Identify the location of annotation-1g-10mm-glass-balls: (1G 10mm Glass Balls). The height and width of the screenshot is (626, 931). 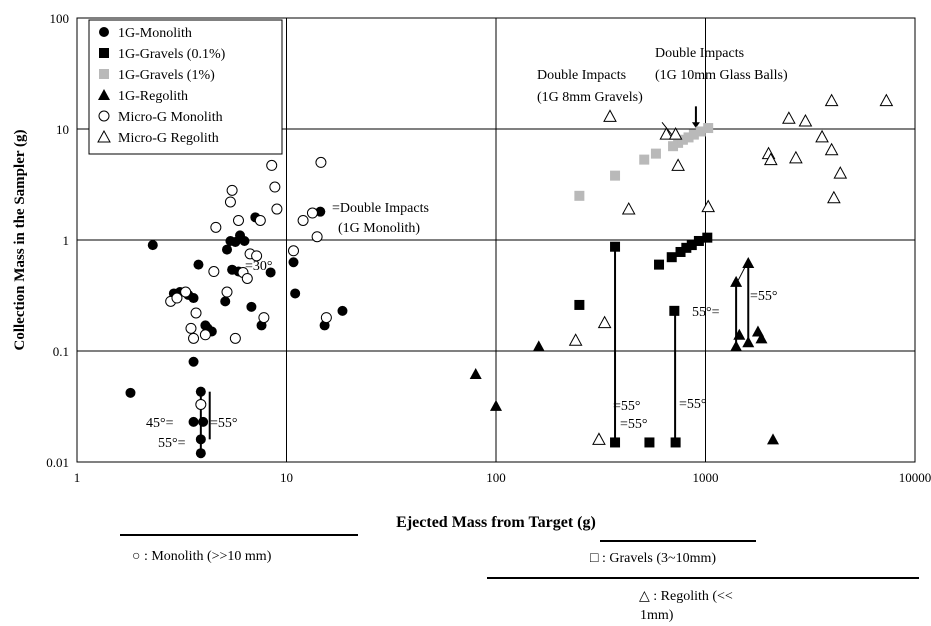
(721, 75).